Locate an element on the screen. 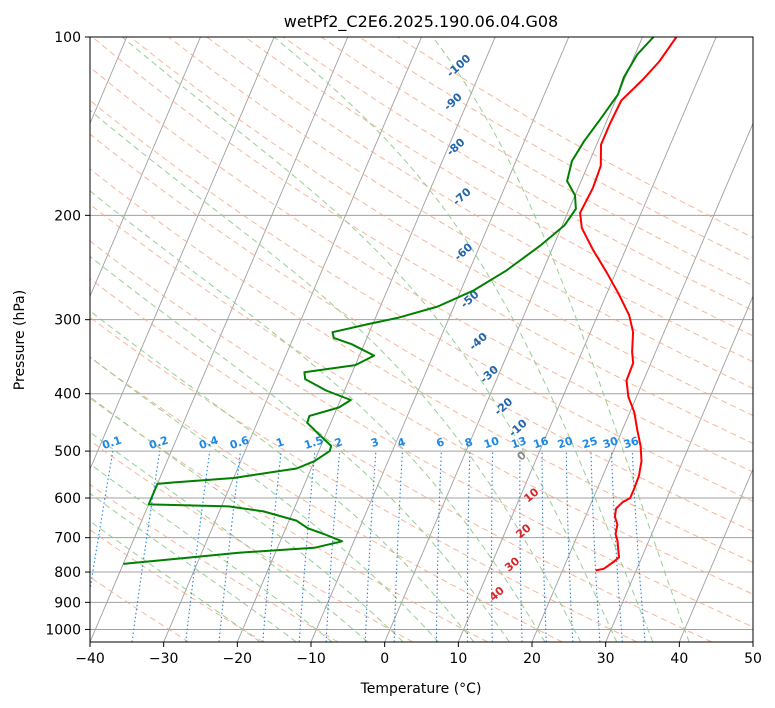 This screenshot has height=708, width=775. x-tick-label: 30 is located at coordinates (606, 659).